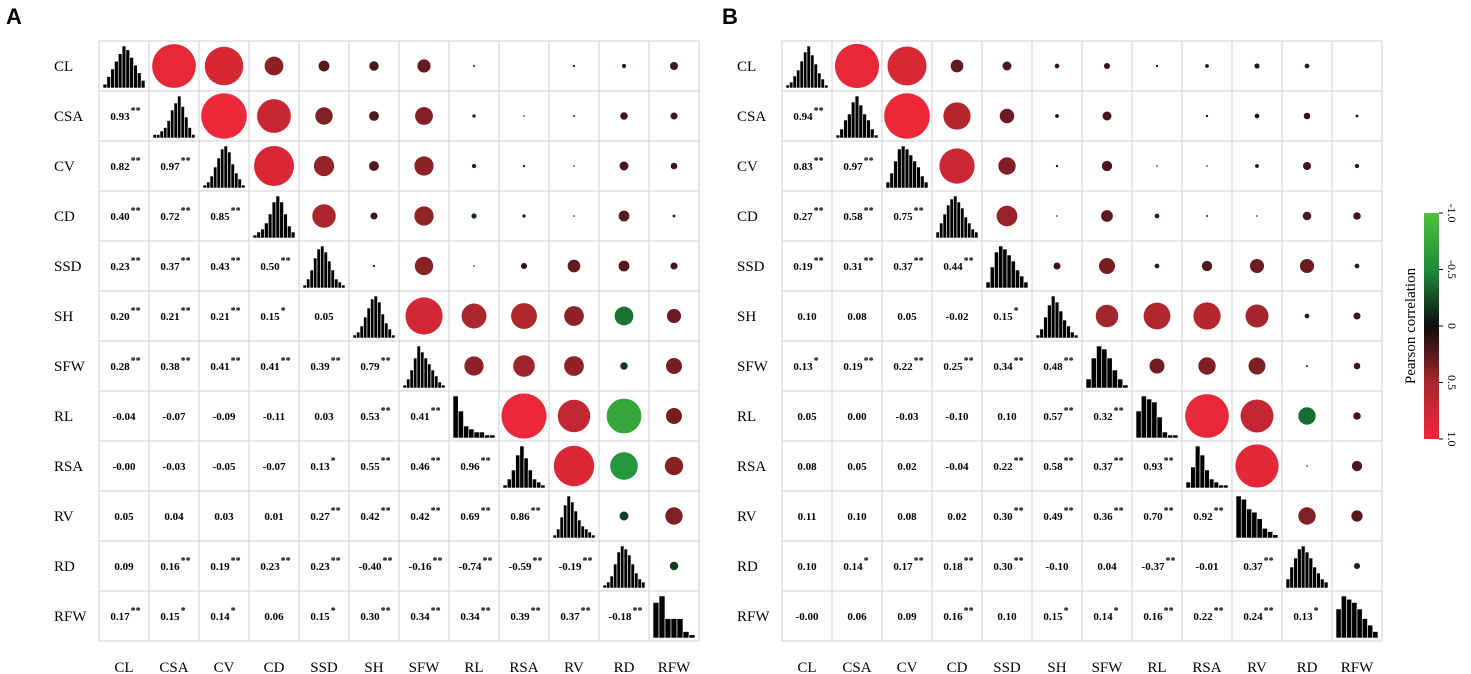  Describe the element at coordinates (1103, 417) in the screenshot. I see `correlation-value: 0.32` at that location.